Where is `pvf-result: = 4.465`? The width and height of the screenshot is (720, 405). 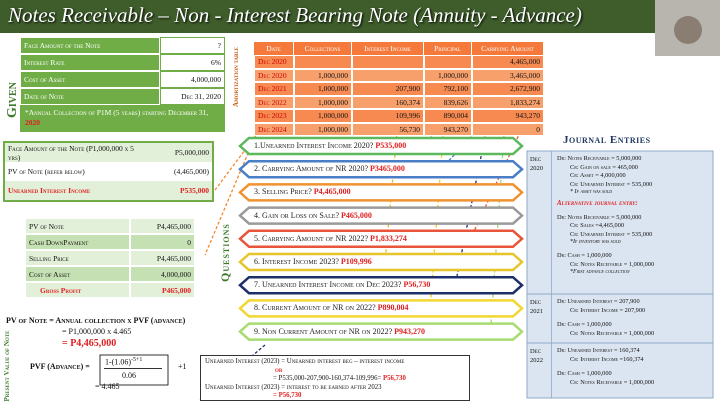
pvf-result: = 4.465 is located at coordinates (107, 386).